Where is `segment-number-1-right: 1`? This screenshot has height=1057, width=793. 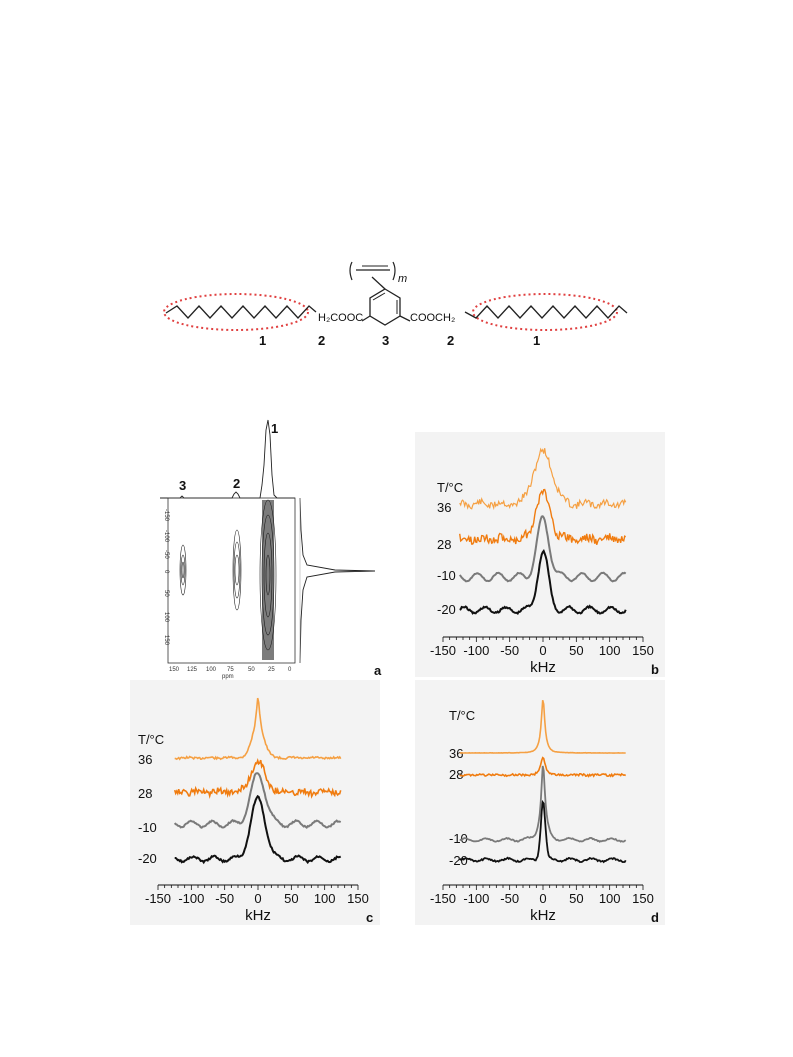
segment-number-1-right: 1 is located at coordinates (536, 340).